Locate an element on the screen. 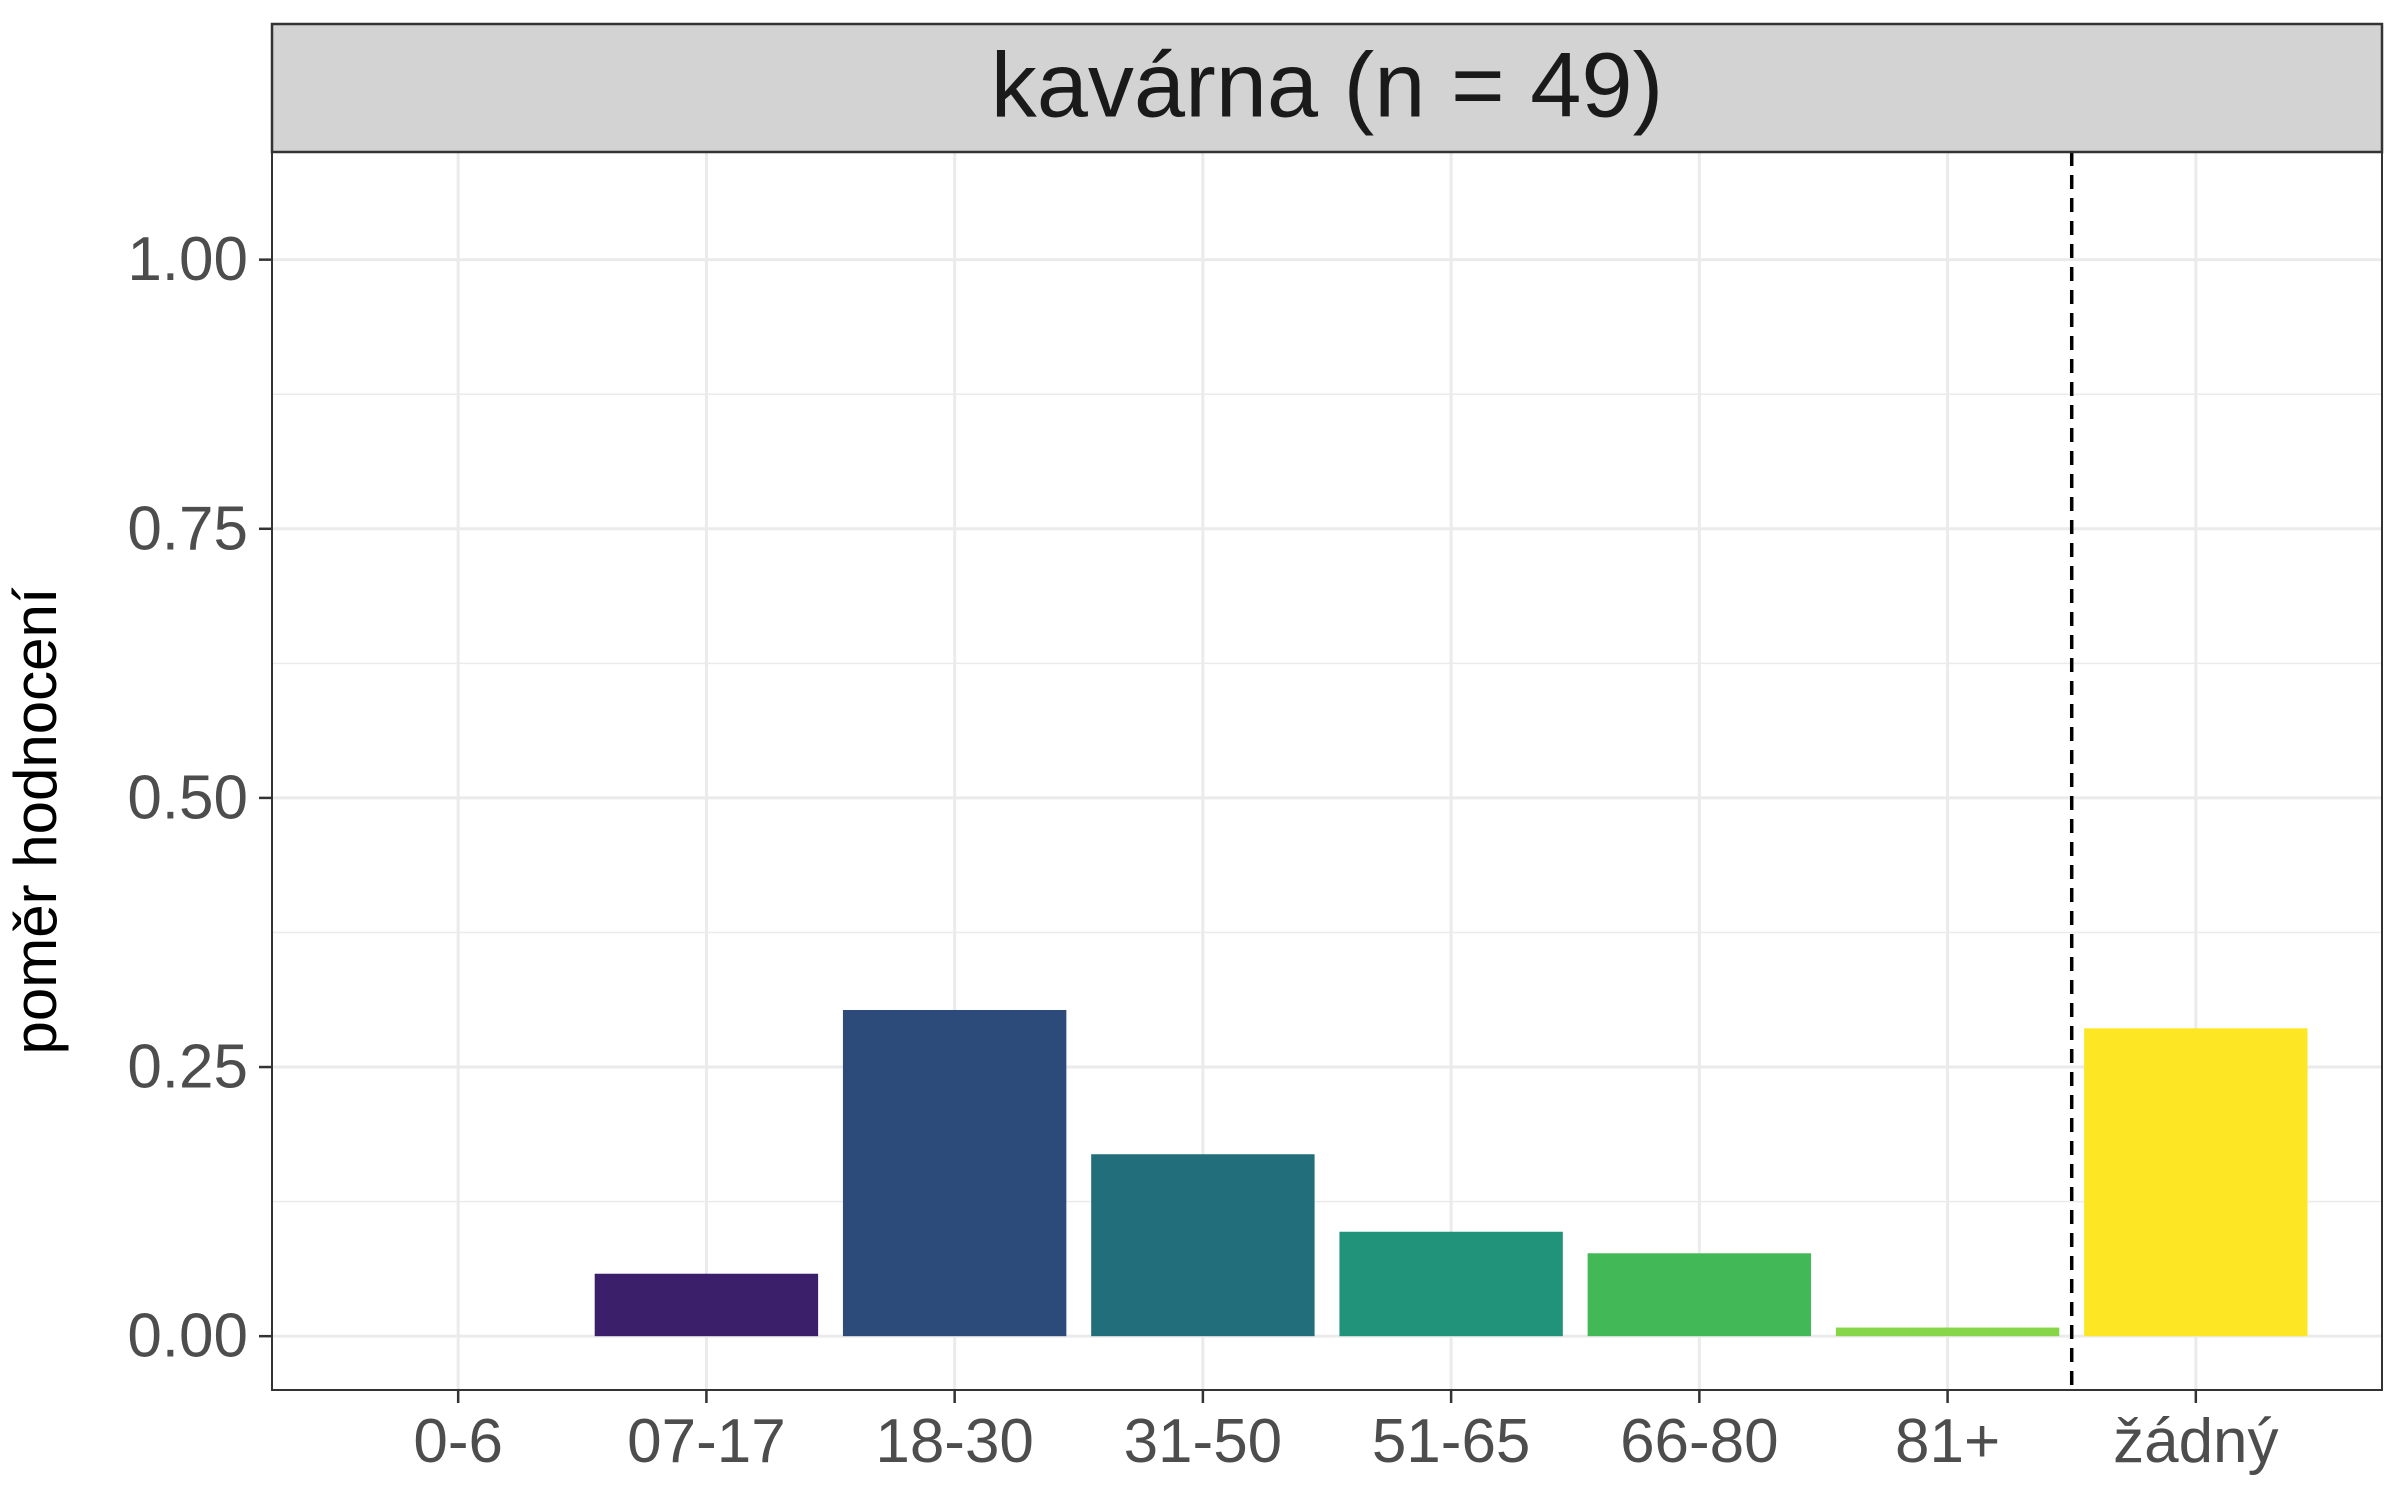  x-axis: 0-6 07-17 18-30 31-50 51-65 66-80 81+ žádný is located at coordinates (1346, 1433).